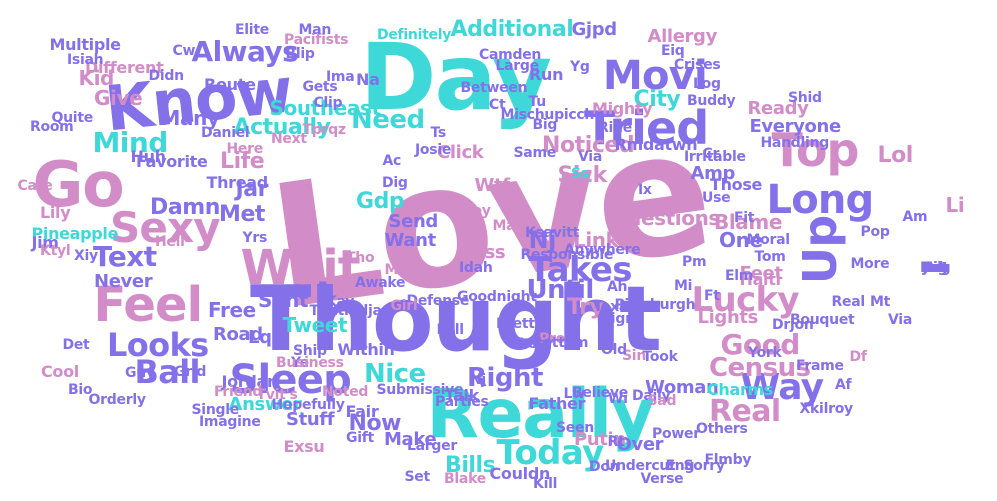  Describe the element at coordinates (277, 395) in the screenshot. I see `word-tvit-s: Tvit's` at that location.